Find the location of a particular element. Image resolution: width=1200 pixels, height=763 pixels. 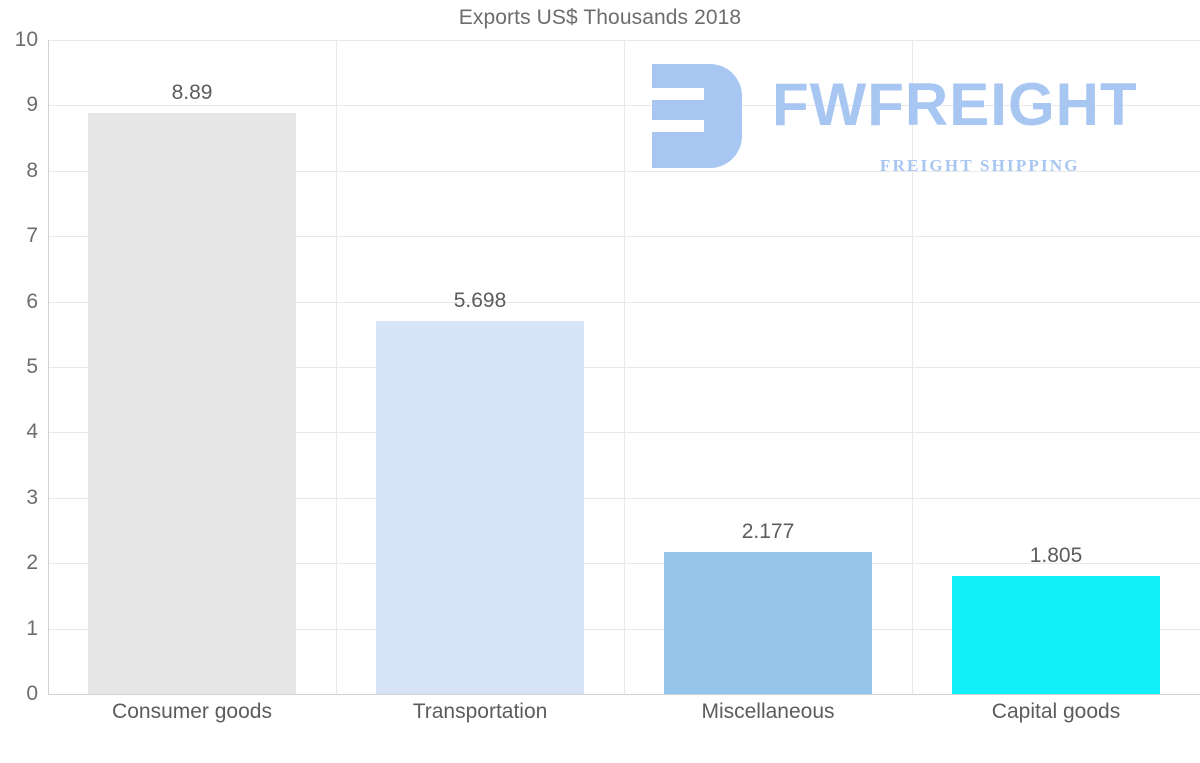

x-axis-tick-label: Transportation is located at coordinates (480, 711).